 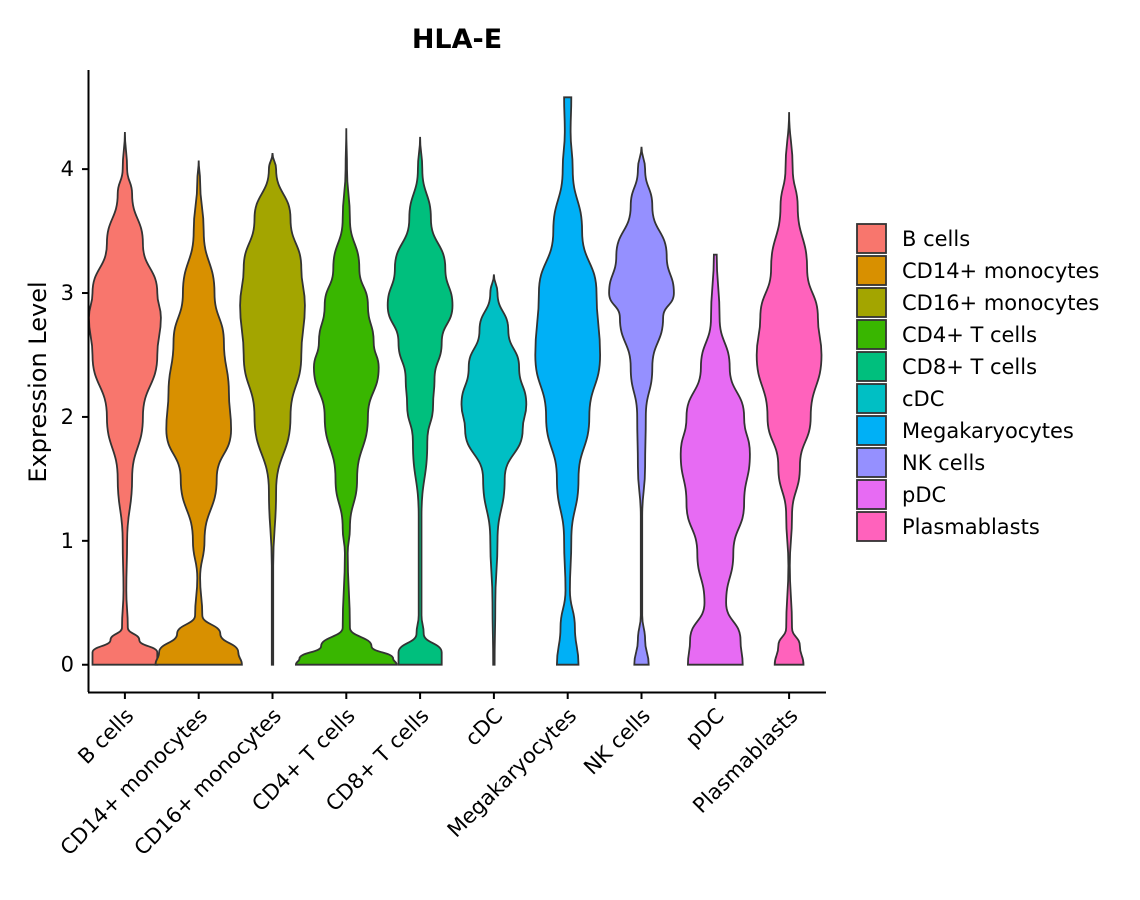 What do you see at coordinates (789, 388) in the screenshot?
I see `violin-plasmablasts` at bounding box center [789, 388].